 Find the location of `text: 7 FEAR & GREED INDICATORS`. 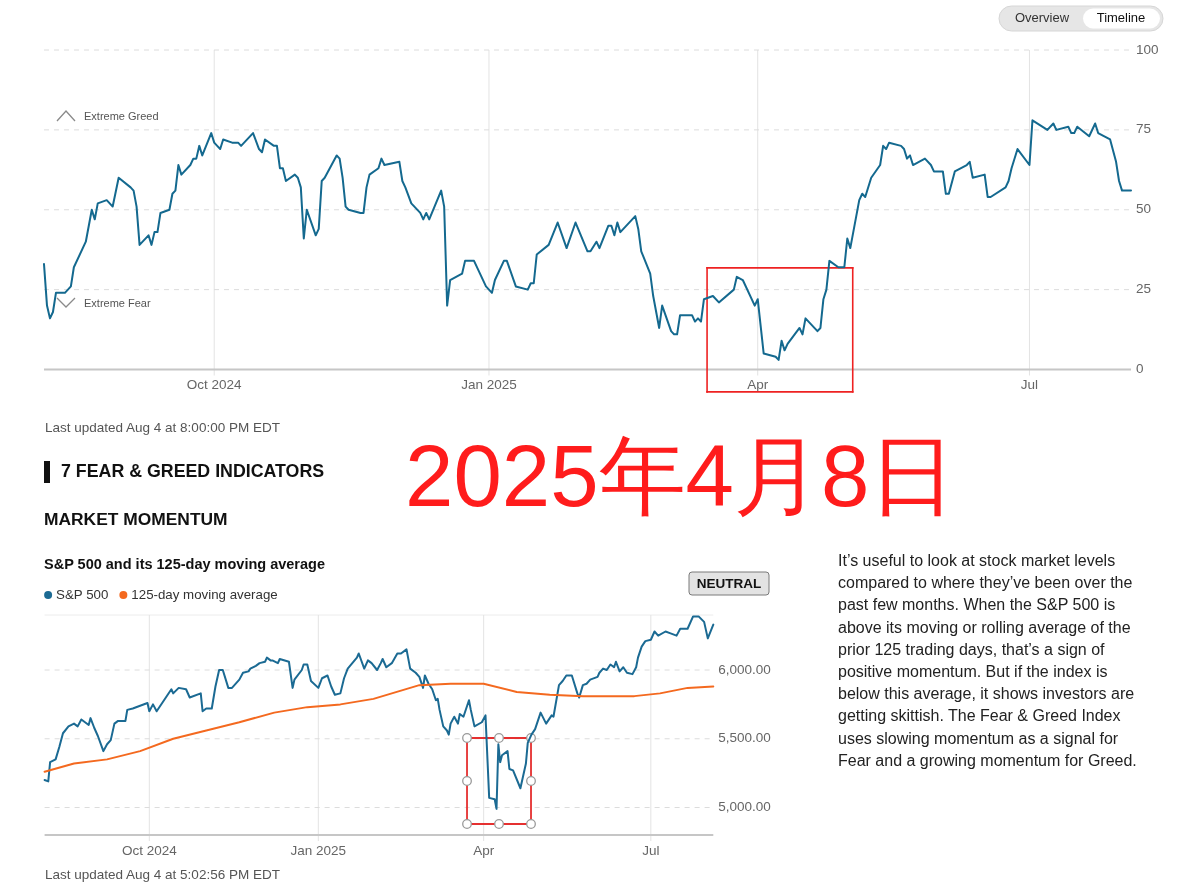

text: 7 FEAR & GREED INDICATORS is located at coordinates (193, 470).